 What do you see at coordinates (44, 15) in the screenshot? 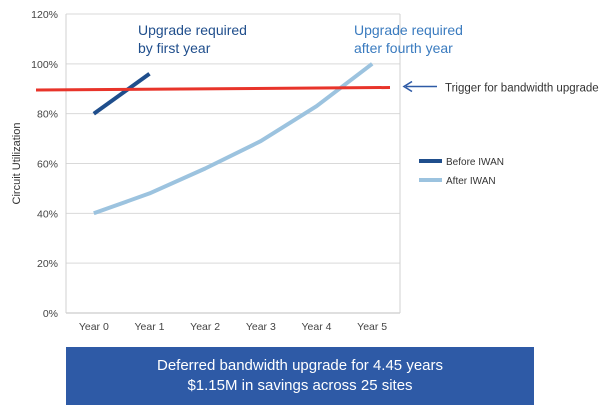
I see `y-tick-label: 120%` at bounding box center [44, 15].